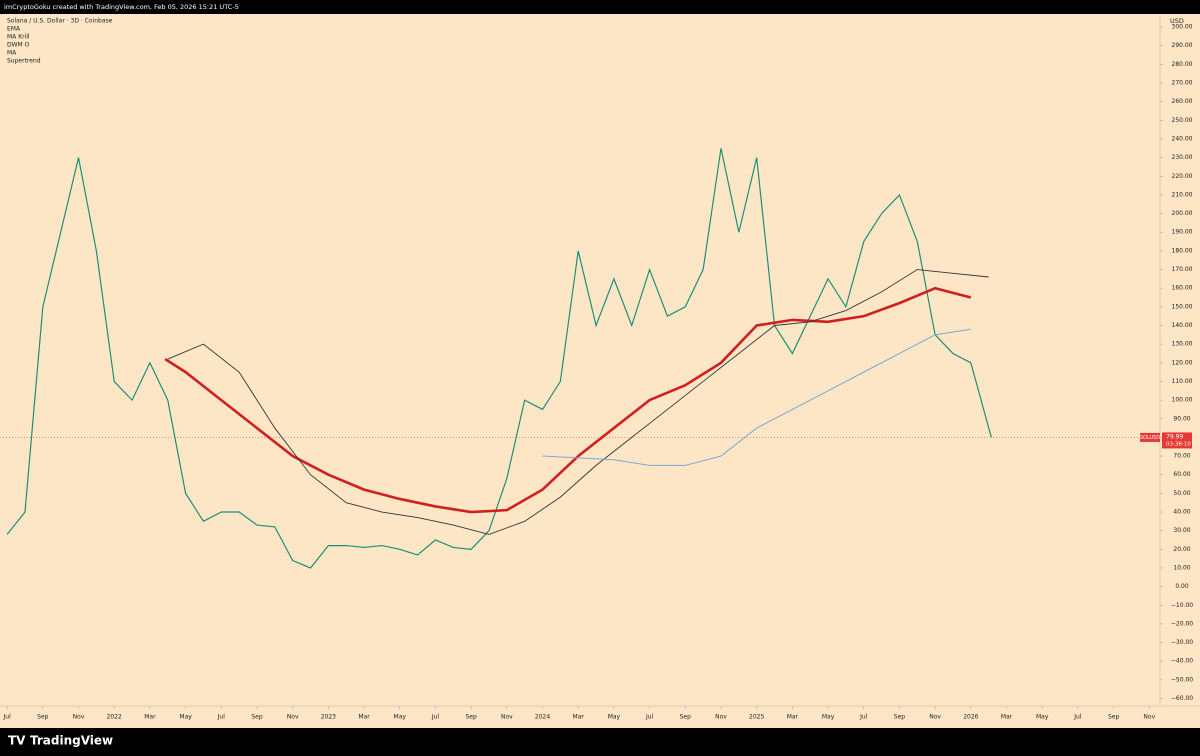 Image resolution: width=1200 pixels, height=756 pixels. Describe the element at coordinates (1178, 444) in the screenshot. I see `countdown-label: 03:38:10` at that location.